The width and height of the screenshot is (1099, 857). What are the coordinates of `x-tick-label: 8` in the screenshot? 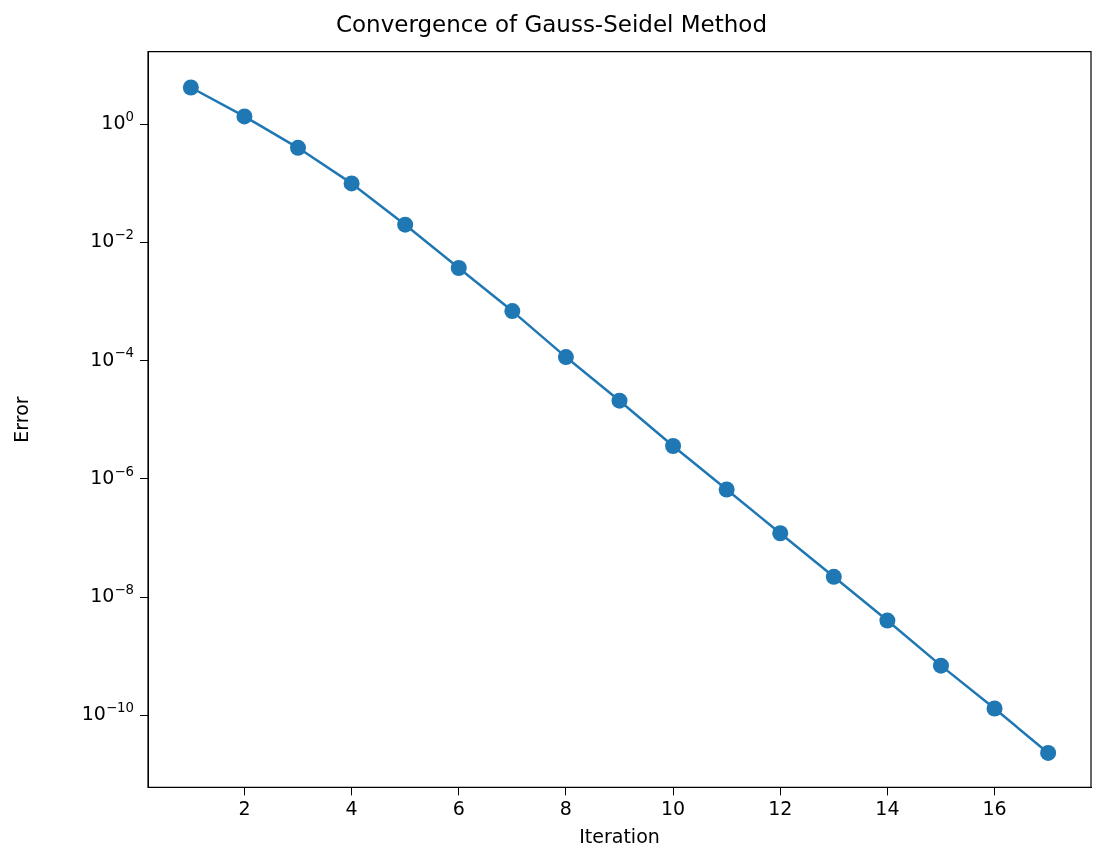 It's located at (565, 807).